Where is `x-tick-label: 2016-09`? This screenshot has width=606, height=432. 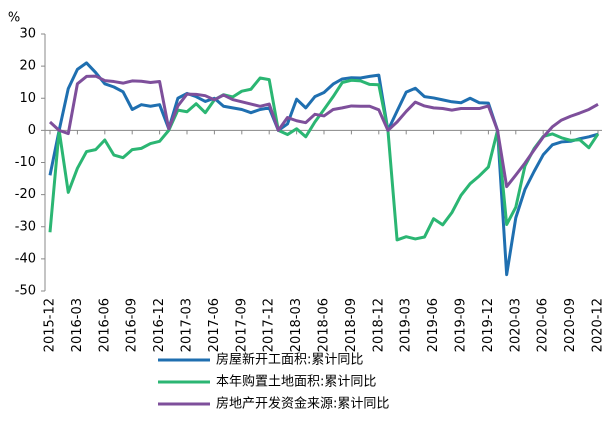 x-tick-label: 2016-09 is located at coordinates (132, 325).